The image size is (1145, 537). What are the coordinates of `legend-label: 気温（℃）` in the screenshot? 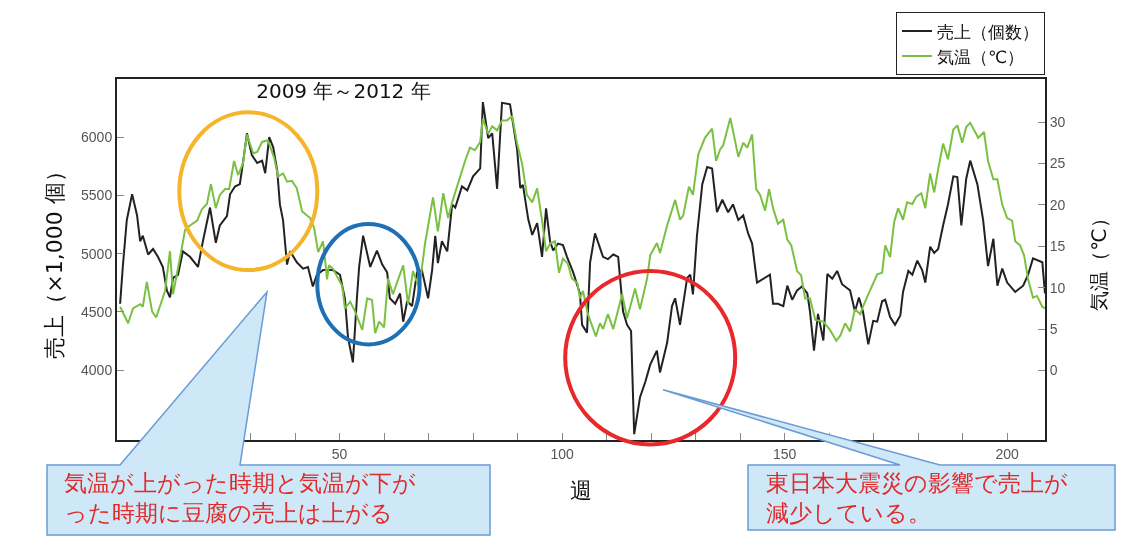 It's located at (981, 56).